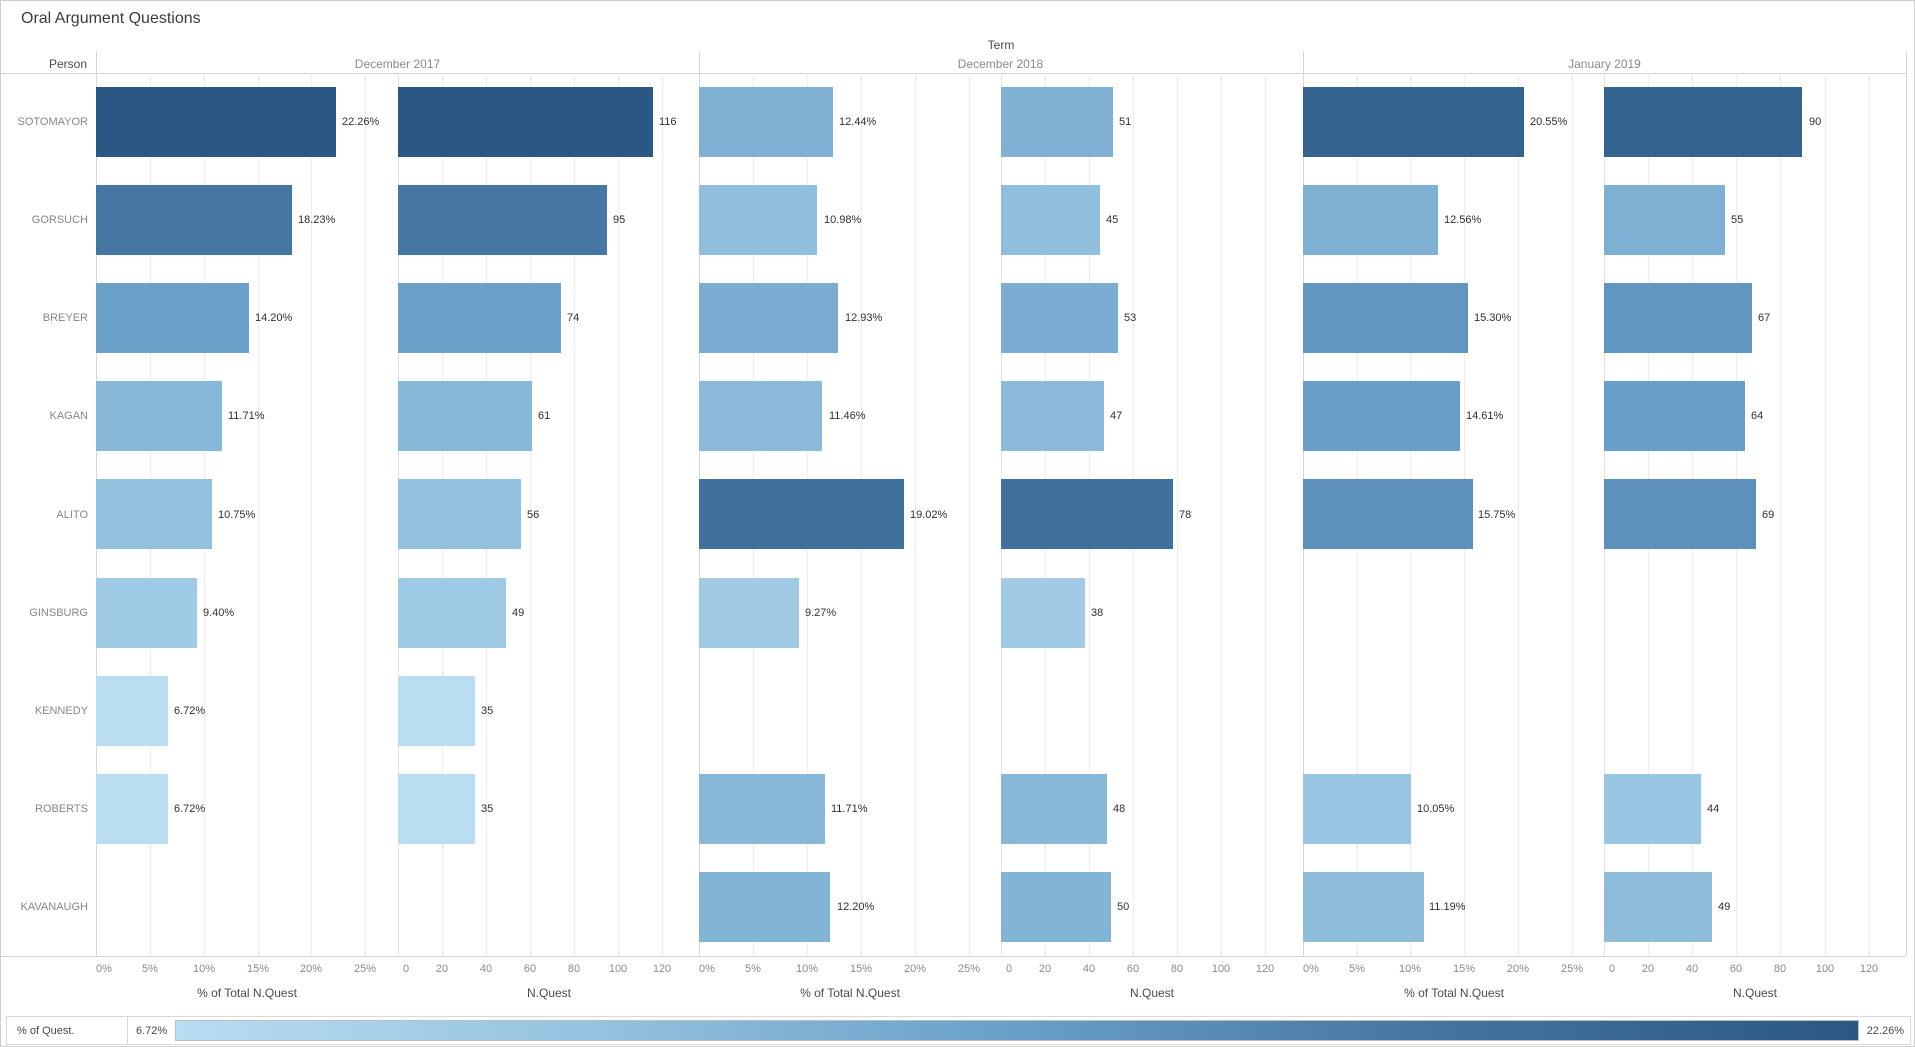 The height and width of the screenshot is (1047, 1915). I want to click on bar-breyer-nquest-group2, so click(1678, 318).